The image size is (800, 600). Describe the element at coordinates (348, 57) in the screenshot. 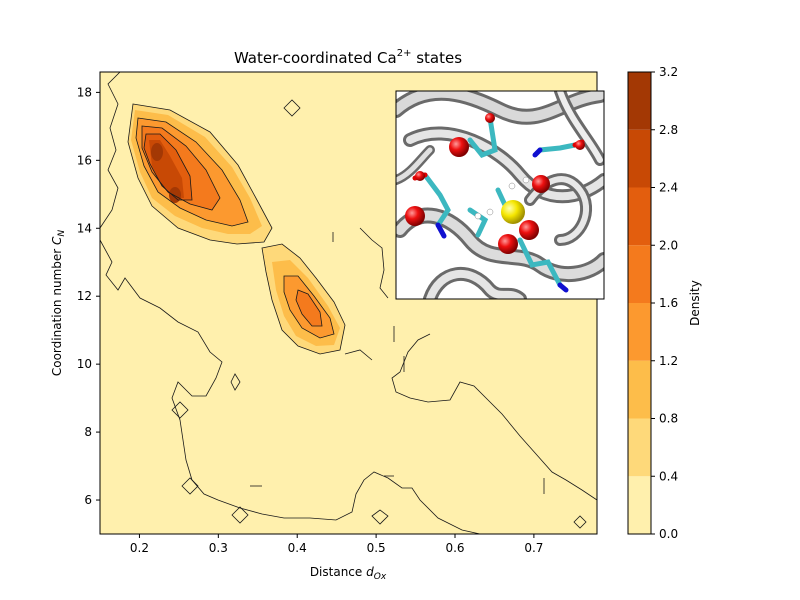

I see `chart-title: Water-coordinated Ca2+ states` at that location.